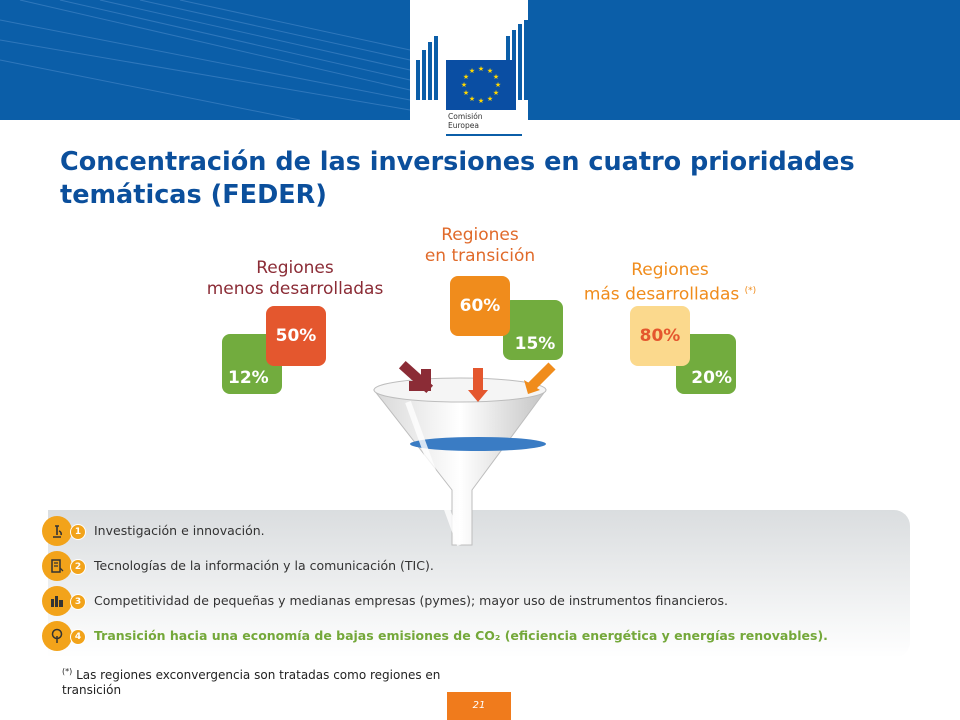 The width and height of the screenshot is (960, 720). Describe the element at coordinates (57, 601) in the screenshot. I see `buildings-icon` at that location.